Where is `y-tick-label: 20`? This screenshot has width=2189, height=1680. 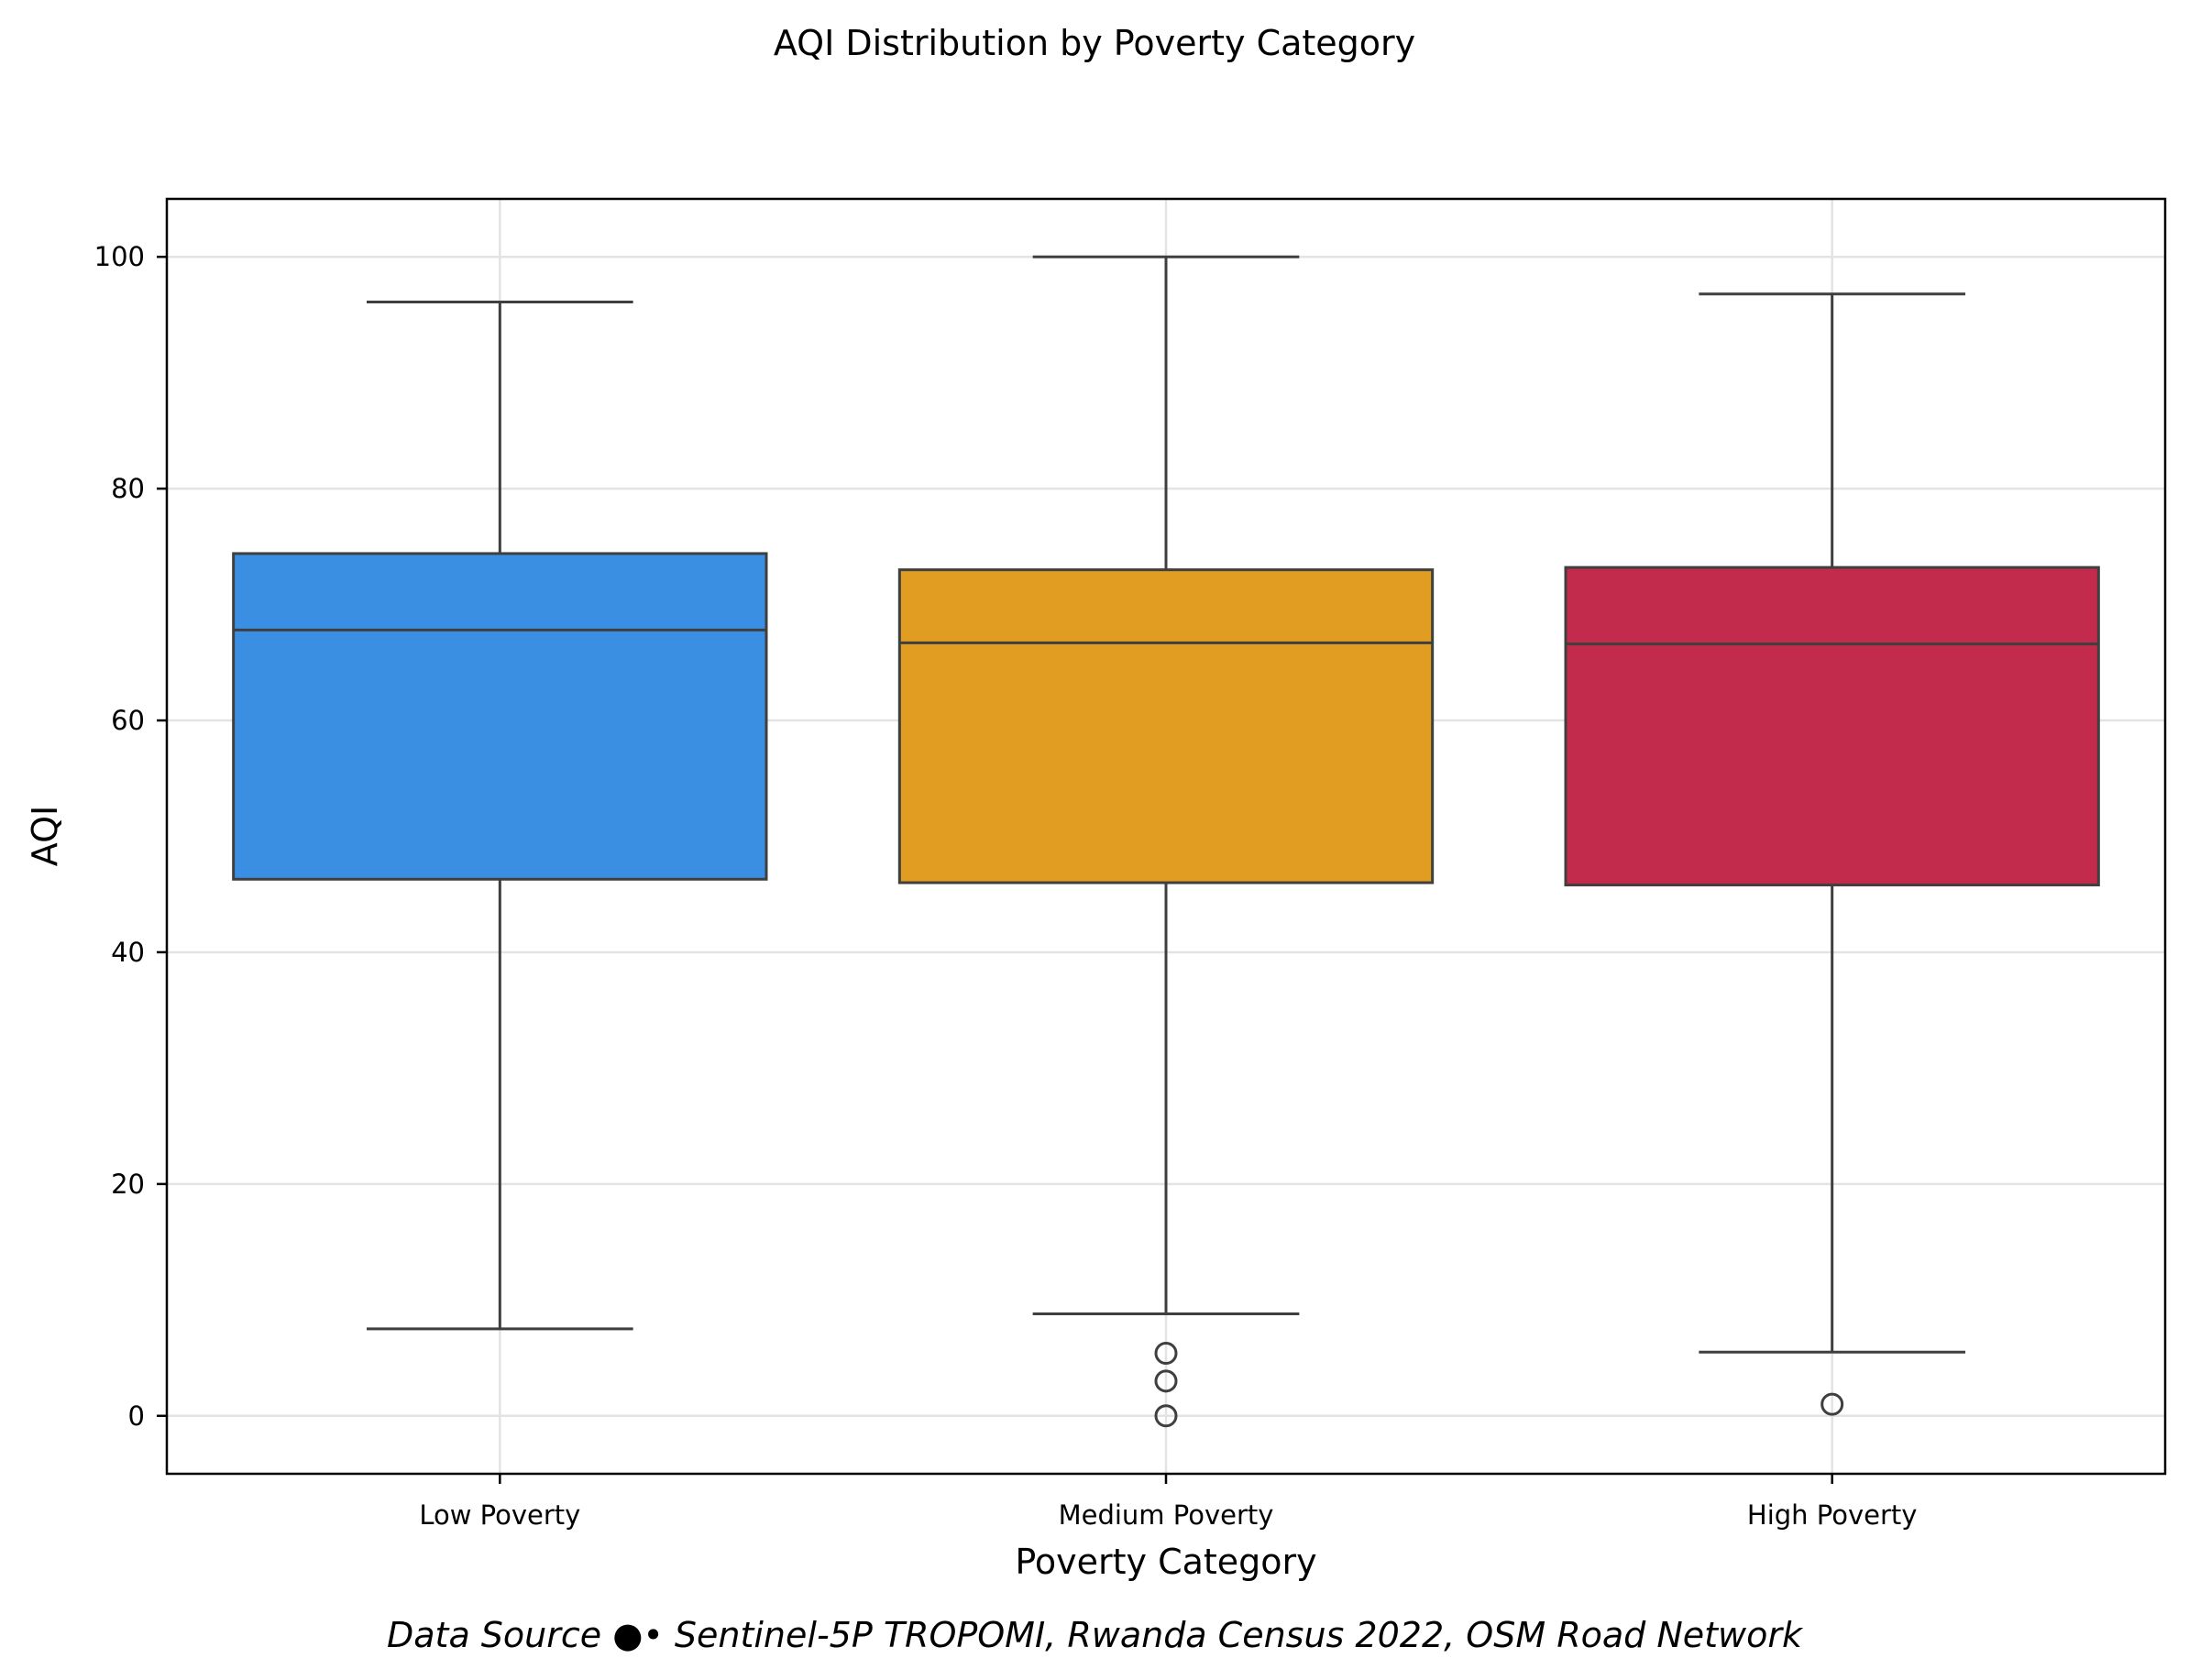 y-tick-label: 20 is located at coordinates (128, 1184).